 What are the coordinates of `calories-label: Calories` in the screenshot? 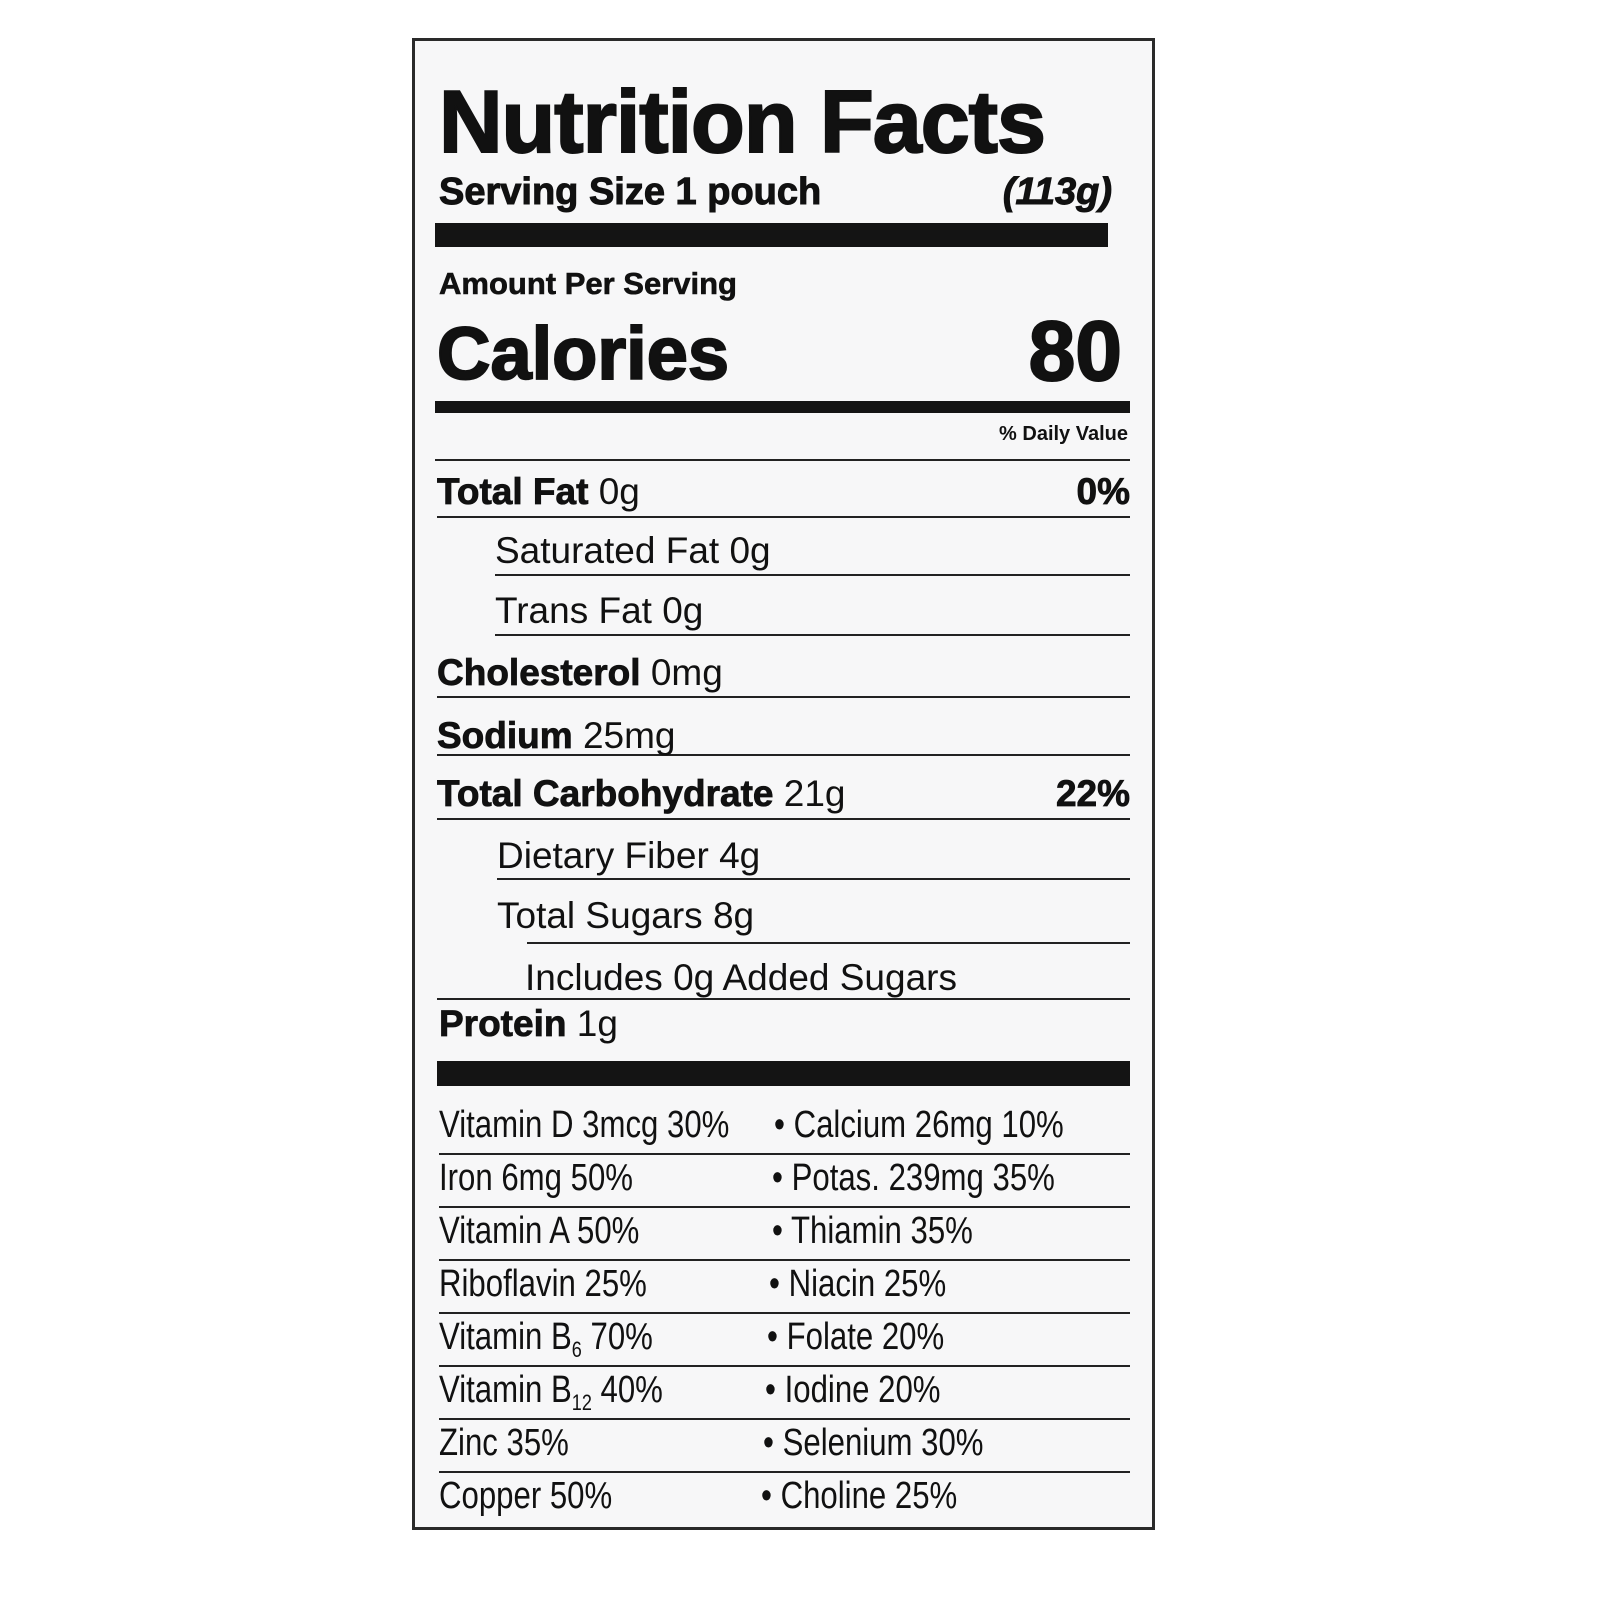 It's located at (583, 353).